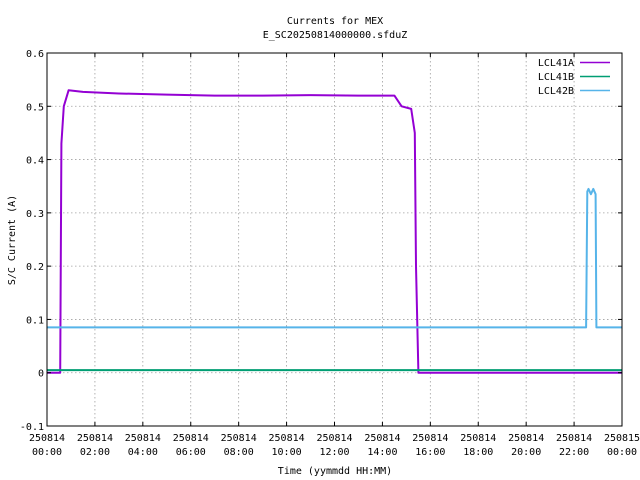  I want to click on y-tick-label: 0.6, so click(35, 54).